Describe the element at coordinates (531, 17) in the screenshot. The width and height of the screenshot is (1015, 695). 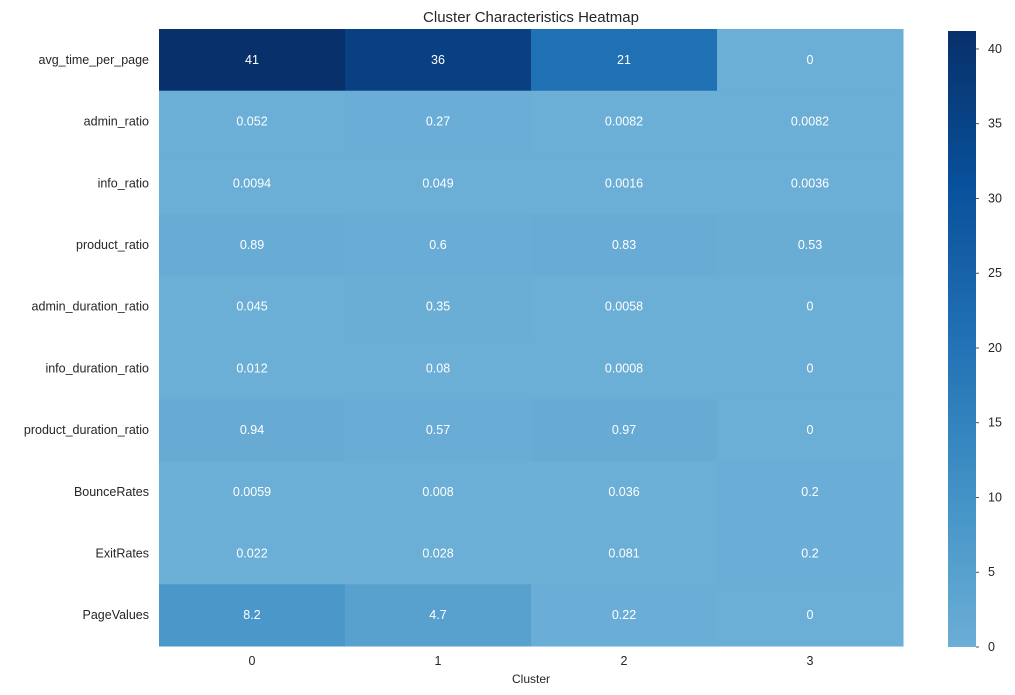
I see `chart-title: Cluster Characteristics Heatmap` at that location.